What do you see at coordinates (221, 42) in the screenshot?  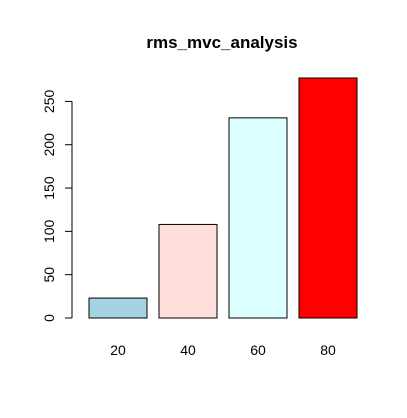 I see `chart-title: rms_mvc_analysis` at bounding box center [221, 42].